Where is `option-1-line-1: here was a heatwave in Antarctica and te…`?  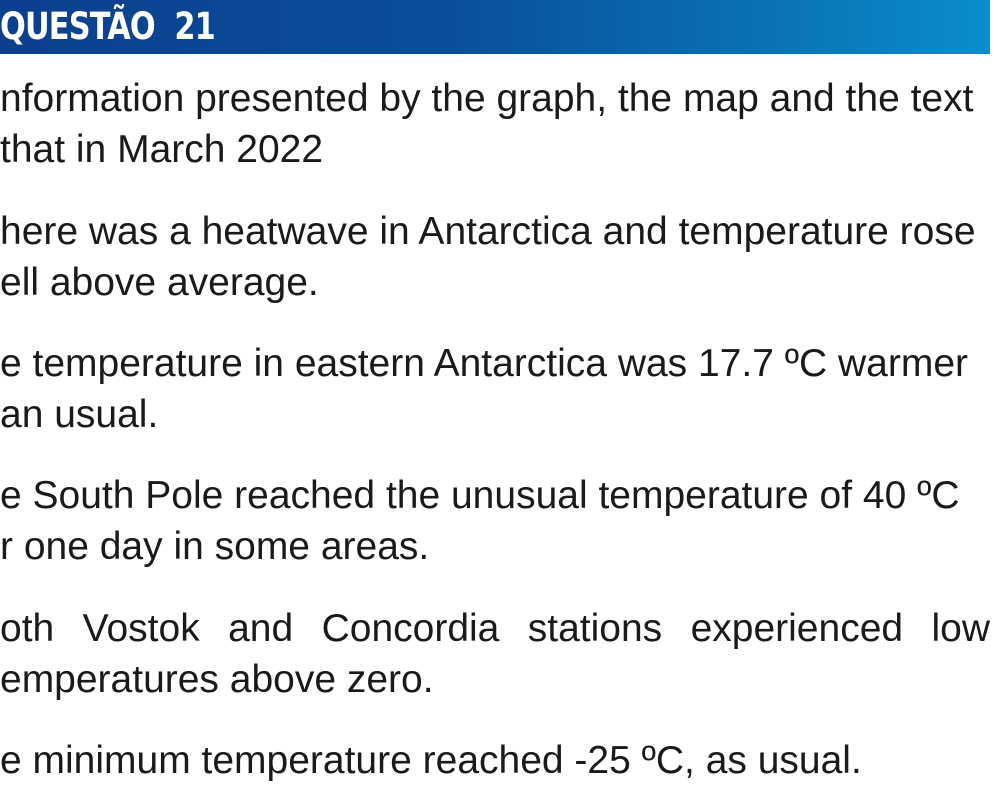
option-1-line-1: here was a heatwave in Antarctica and te… is located at coordinates (488, 231).